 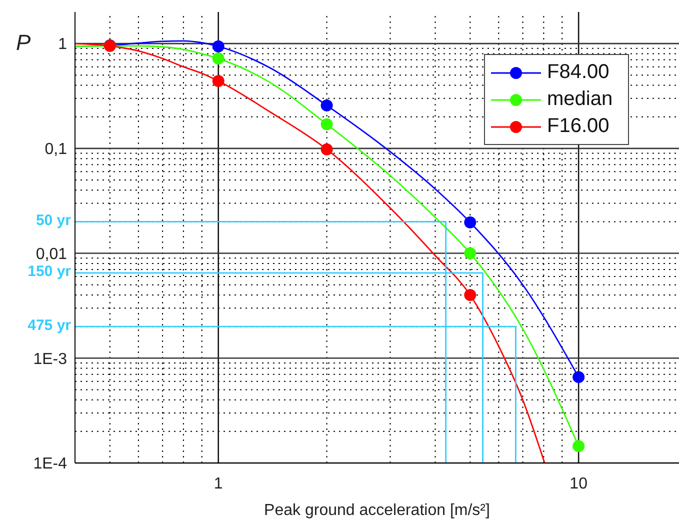 I want to click on legend-label: median, so click(x=580, y=99).